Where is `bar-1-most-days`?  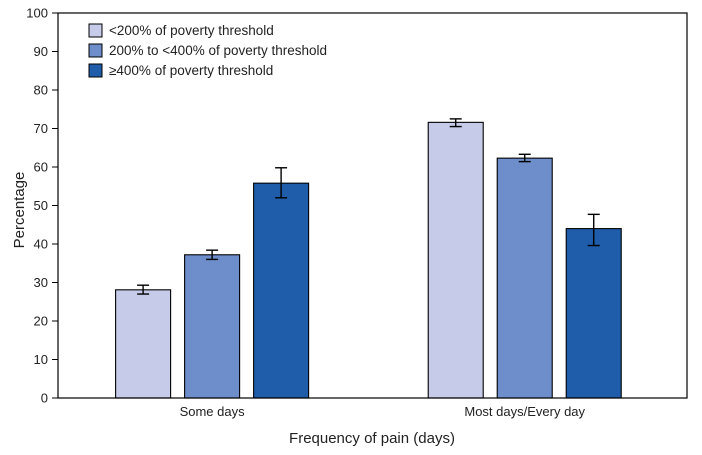 bar-1-most-days is located at coordinates (455, 260).